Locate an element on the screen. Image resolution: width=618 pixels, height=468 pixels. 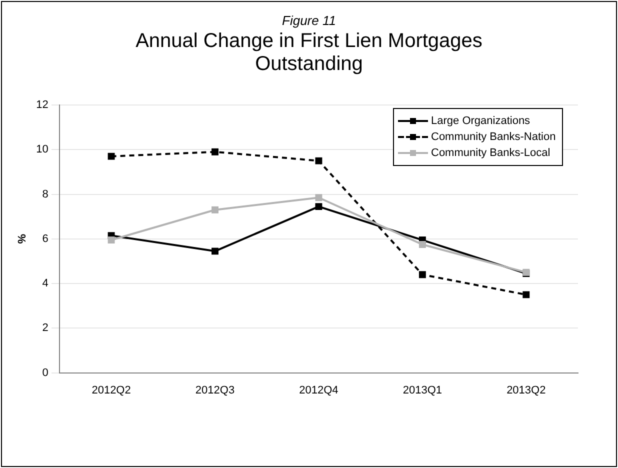
y-tick-label: 8 is located at coordinates (45, 194).